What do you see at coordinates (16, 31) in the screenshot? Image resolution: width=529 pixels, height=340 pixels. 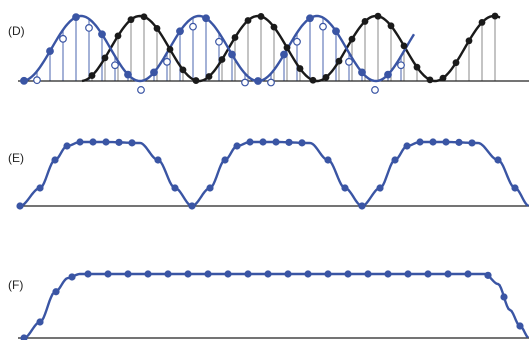 I see `panel-d-label: (D)` at bounding box center [16, 31].